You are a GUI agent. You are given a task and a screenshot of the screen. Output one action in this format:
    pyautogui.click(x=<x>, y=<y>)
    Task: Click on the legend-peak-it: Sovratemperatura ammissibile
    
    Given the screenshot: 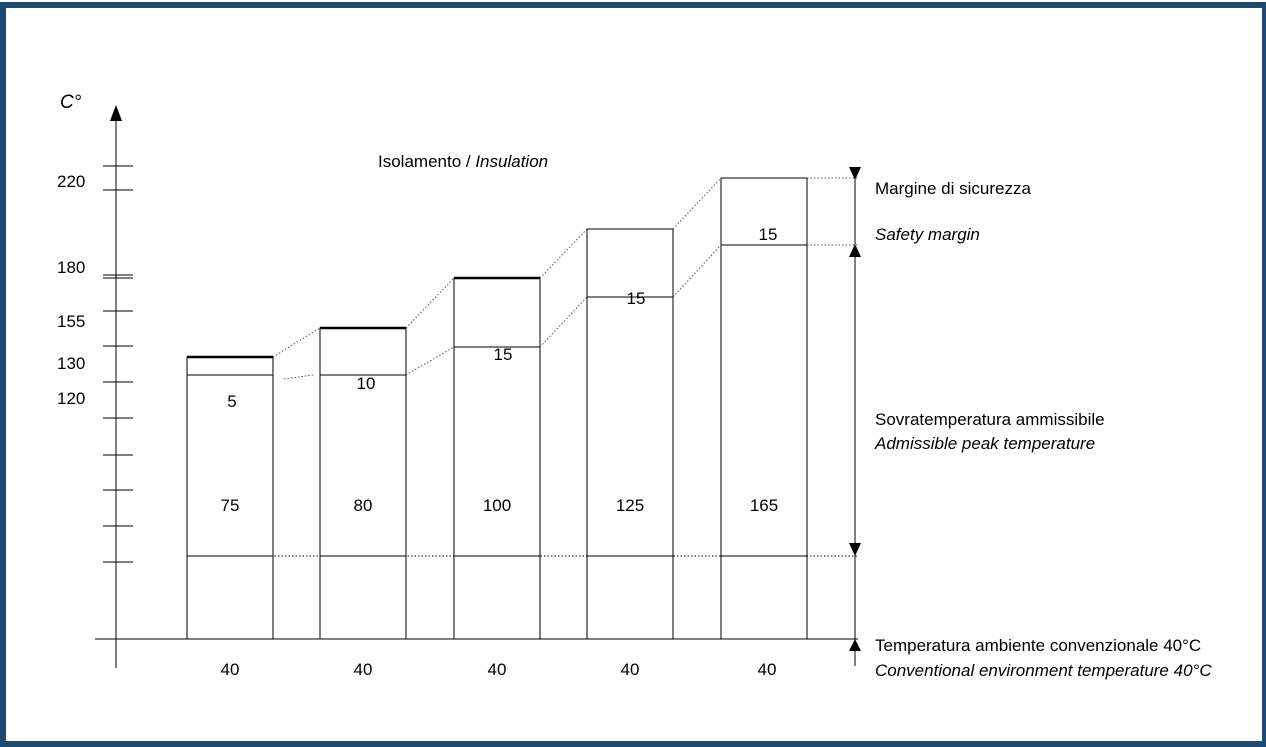 What is the action you would take?
    pyautogui.click(x=990, y=419)
    